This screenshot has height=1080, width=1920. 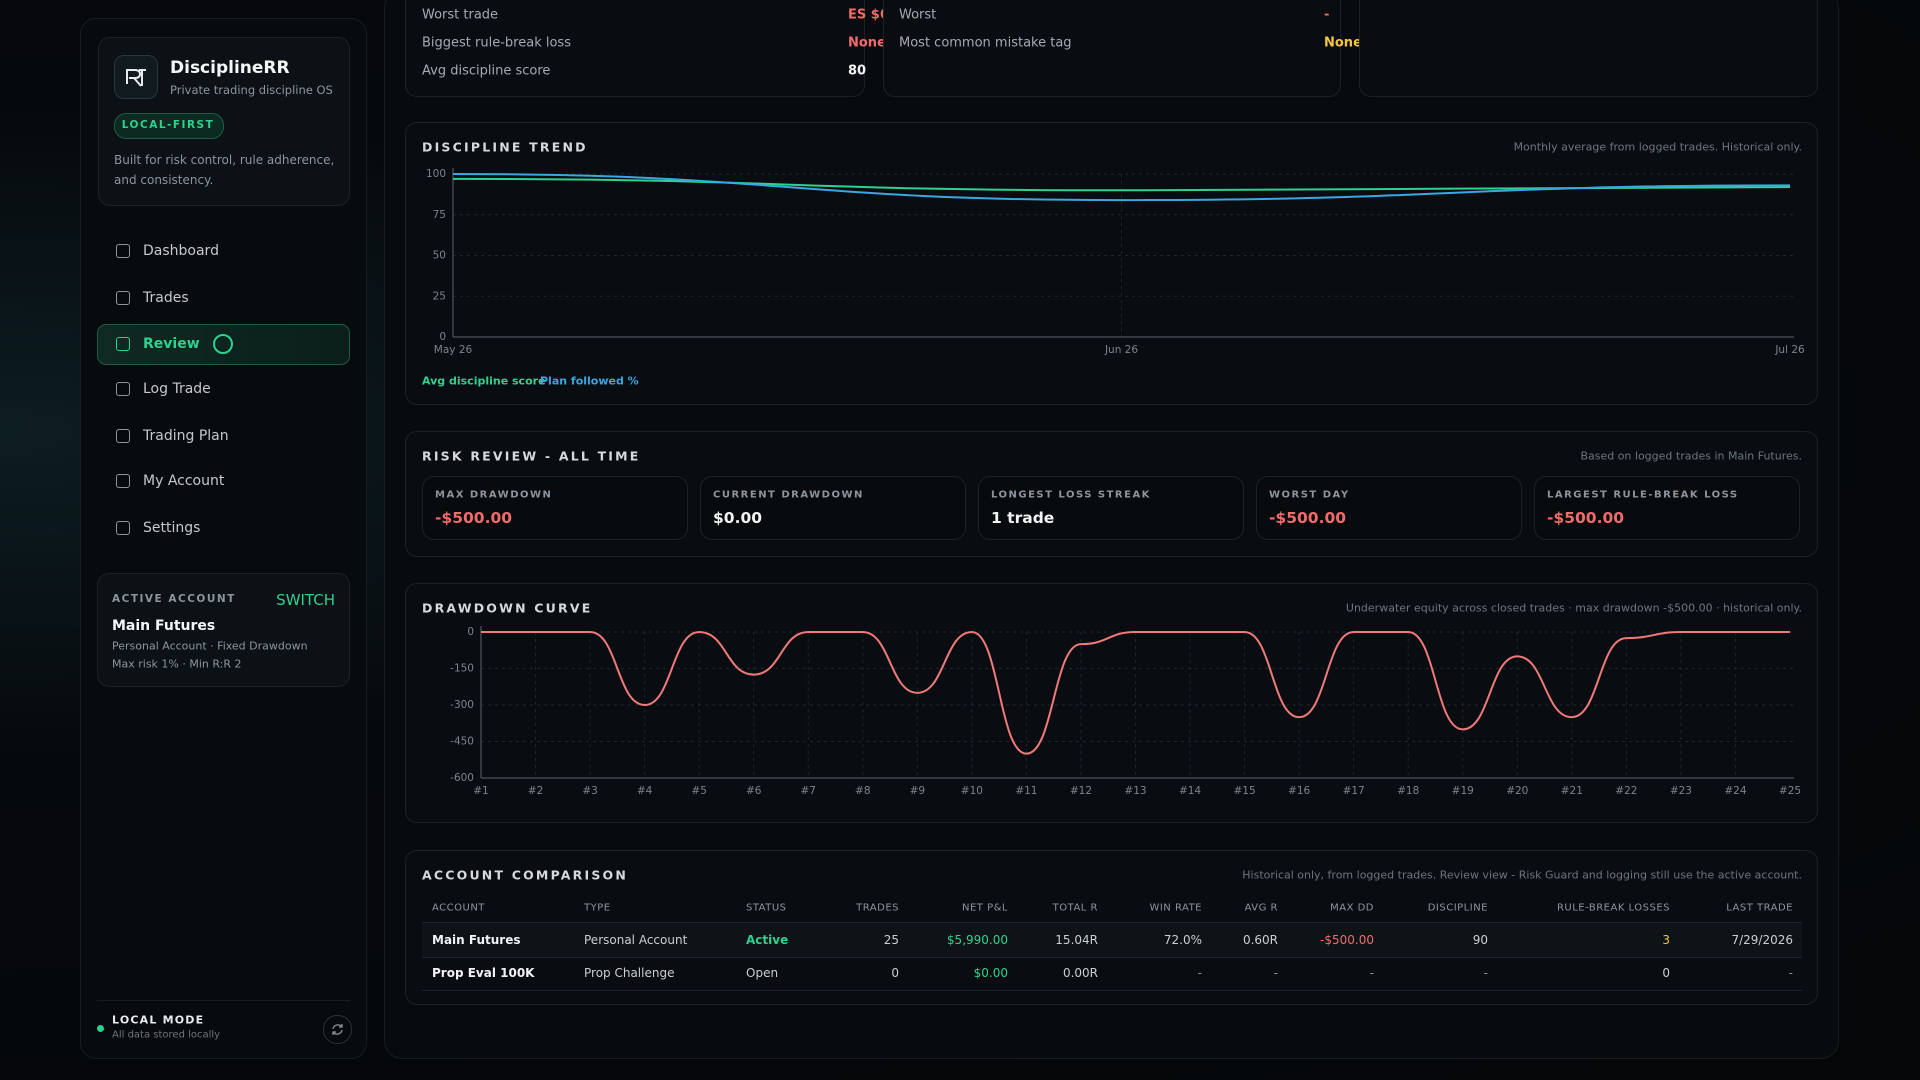 I want to click on stat-value: -, so click(x=1327, y=15).